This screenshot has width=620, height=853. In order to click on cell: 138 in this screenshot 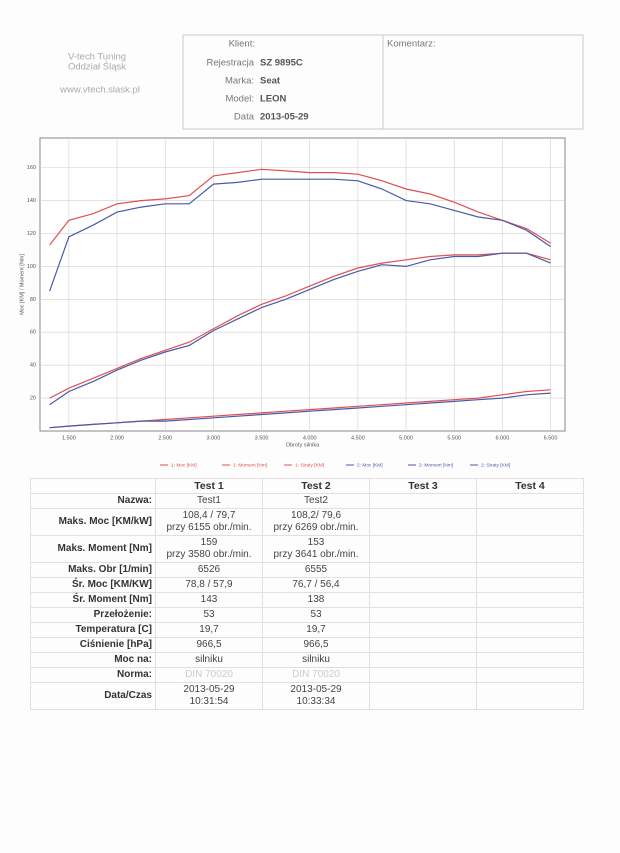, I will do `click(316, 600)`.